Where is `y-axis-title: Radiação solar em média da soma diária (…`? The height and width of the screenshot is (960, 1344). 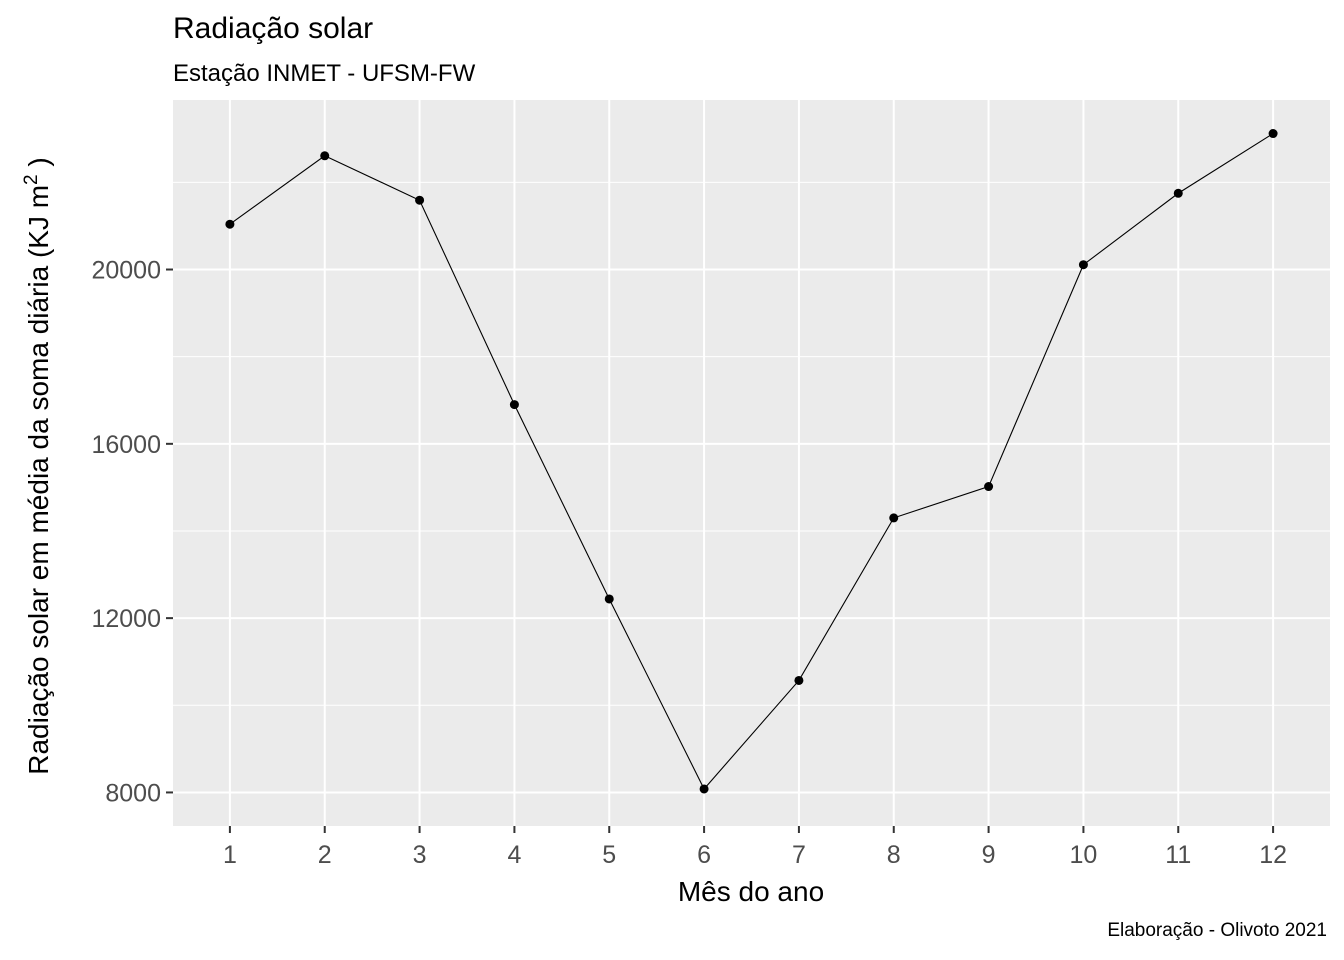 y-axis-title: Radiação solar em média da soma diária (… is located at coordinates (37, 466).